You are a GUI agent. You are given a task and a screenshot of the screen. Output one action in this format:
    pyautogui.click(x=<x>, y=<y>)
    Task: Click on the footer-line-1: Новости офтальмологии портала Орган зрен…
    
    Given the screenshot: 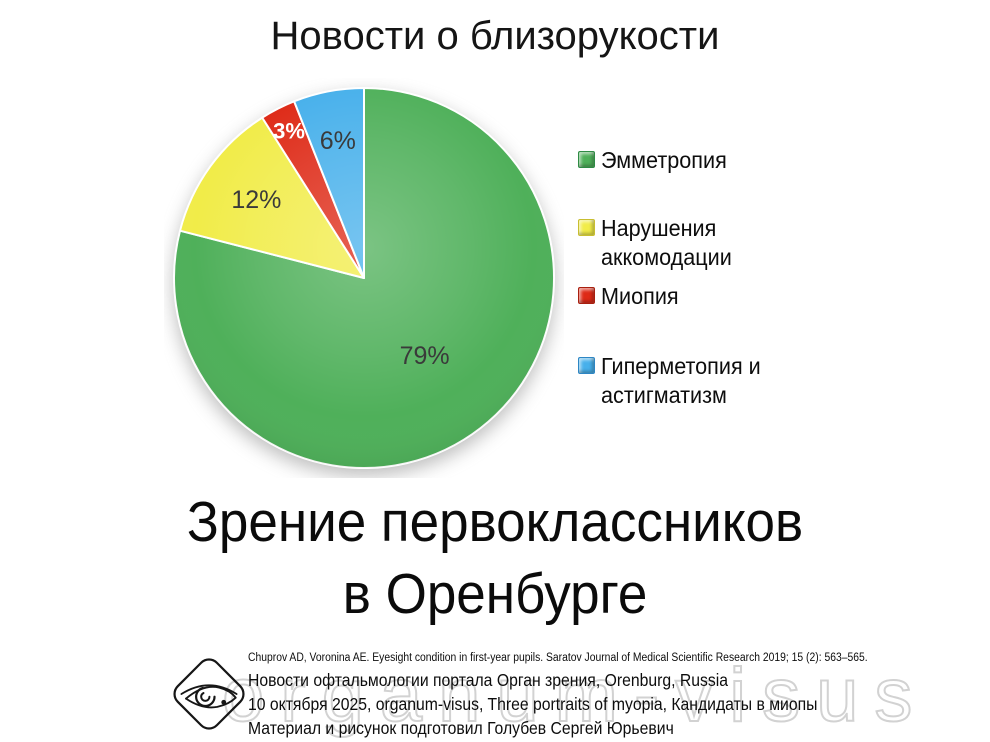 What is the action you would take?
    pyautogui.click(x=488, y=680)
    